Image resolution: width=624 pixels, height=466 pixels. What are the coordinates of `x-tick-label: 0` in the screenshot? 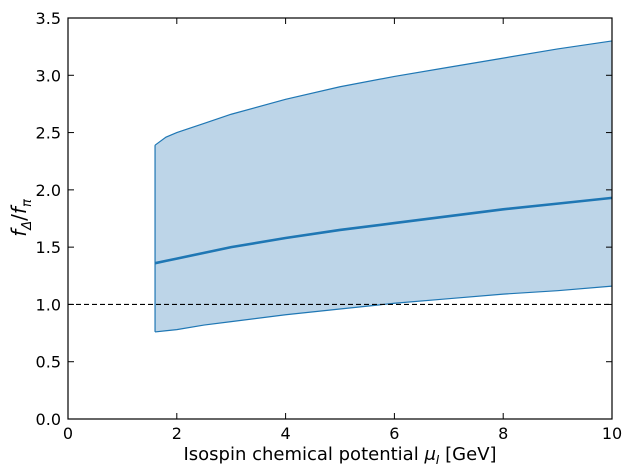 It's located at (68, 433).